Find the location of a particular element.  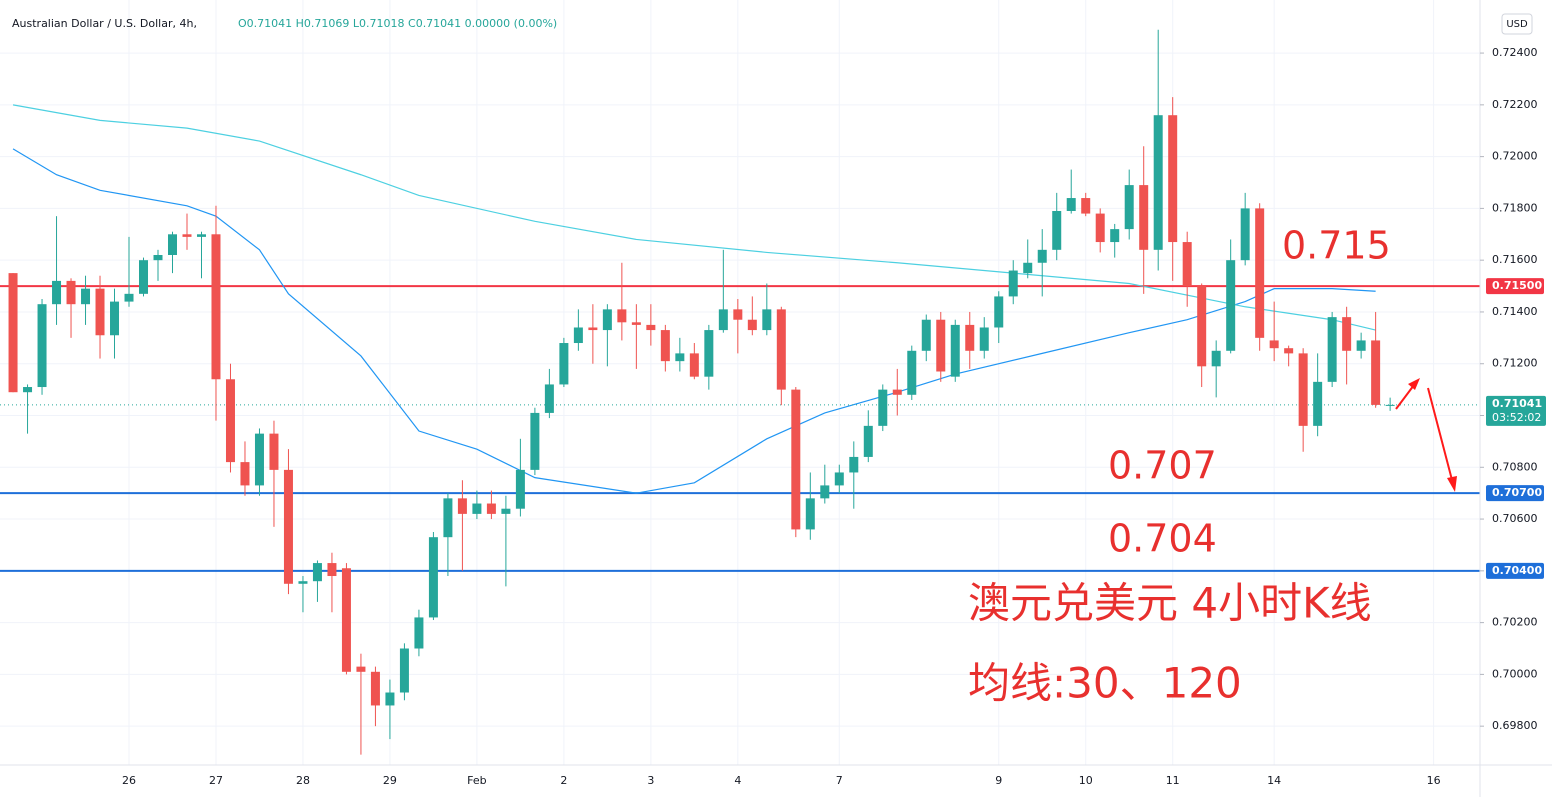

symbol-title: Australian Dollar / U.S. Dollar, 4h, is located at coordinates (104, 23).